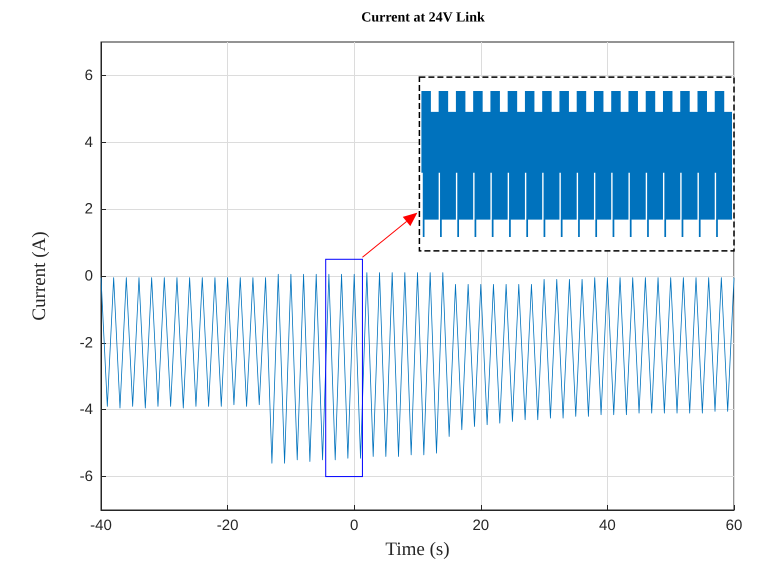  Describe the element at coordinates (88, 75) in the screenshot. I see `y-tick-label: 6` at that location.